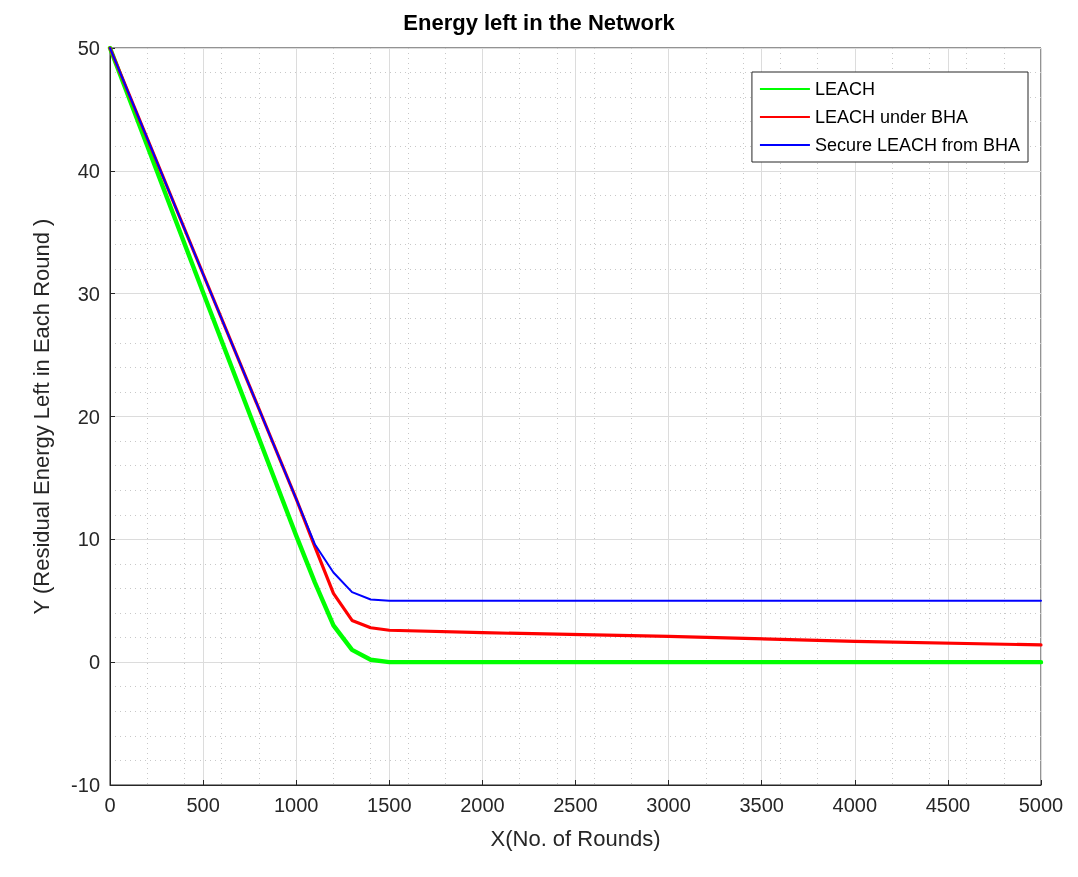  Describe the element at coordinates (203, 805) in the screenshot. I see `x-tick-label: 500` at that location.